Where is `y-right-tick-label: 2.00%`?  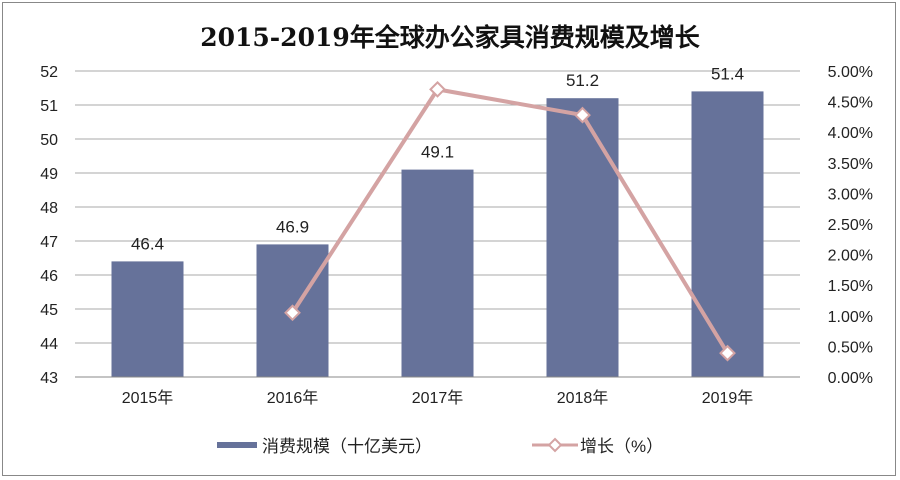
y-right-tick-label: 2.00% is located at coordinates (850, 256).